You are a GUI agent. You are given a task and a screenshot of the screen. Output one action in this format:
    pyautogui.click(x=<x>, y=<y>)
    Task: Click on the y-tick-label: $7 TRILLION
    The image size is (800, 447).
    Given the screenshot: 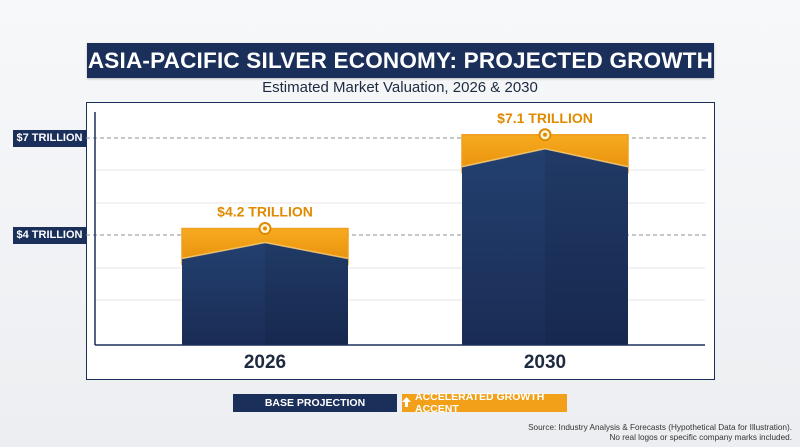 What is the action you would take?
    pyautogui.click(x=49, y=138)
    